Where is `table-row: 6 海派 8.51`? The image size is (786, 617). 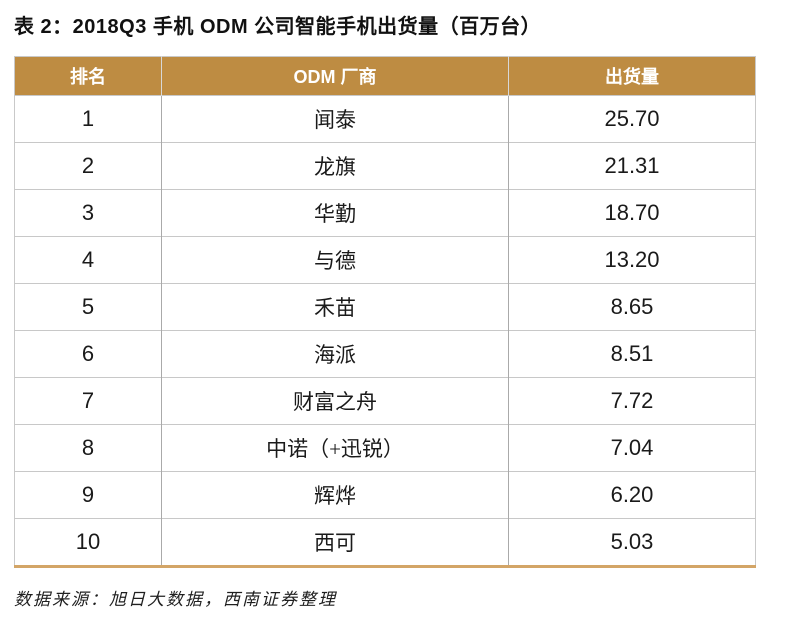 table-row: 6 海派 8.51 is located at coordinates (385, 354).